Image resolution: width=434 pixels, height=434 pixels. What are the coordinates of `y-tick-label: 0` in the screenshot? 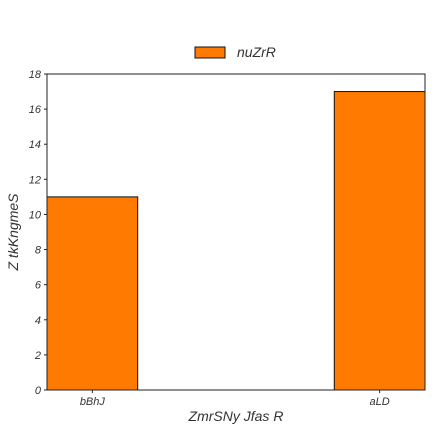 It's located at (38, 391).